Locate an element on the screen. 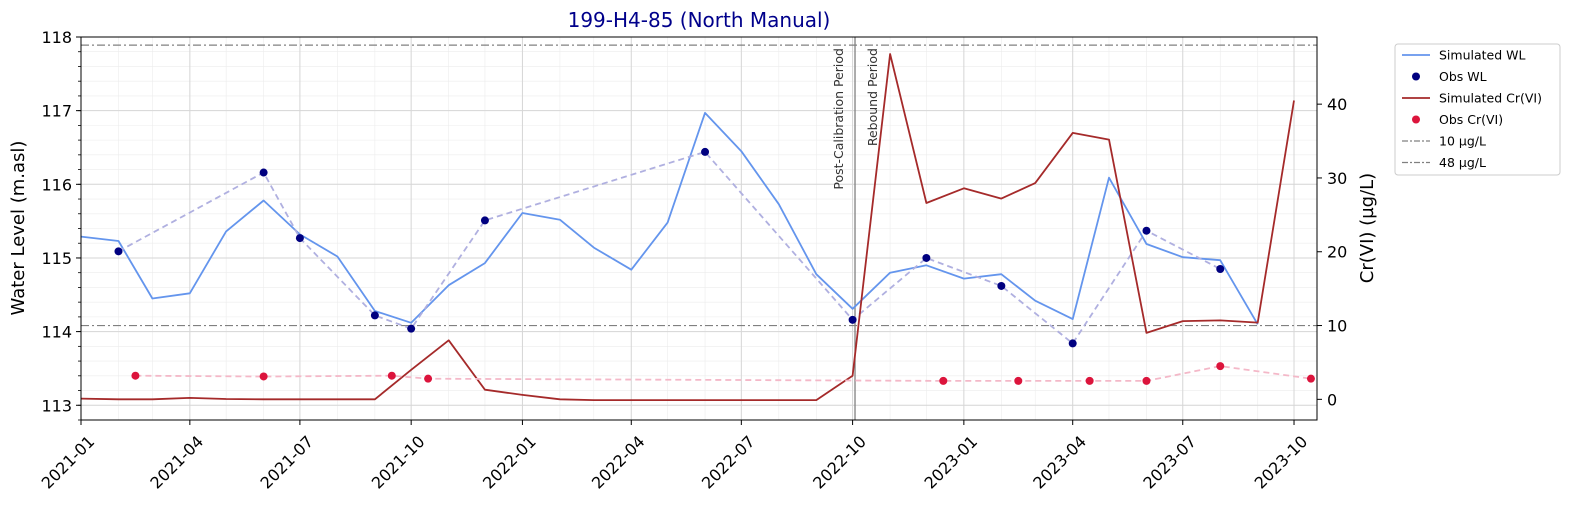  x-tick-label: 2021-10 is located at coordinates (398, 462).